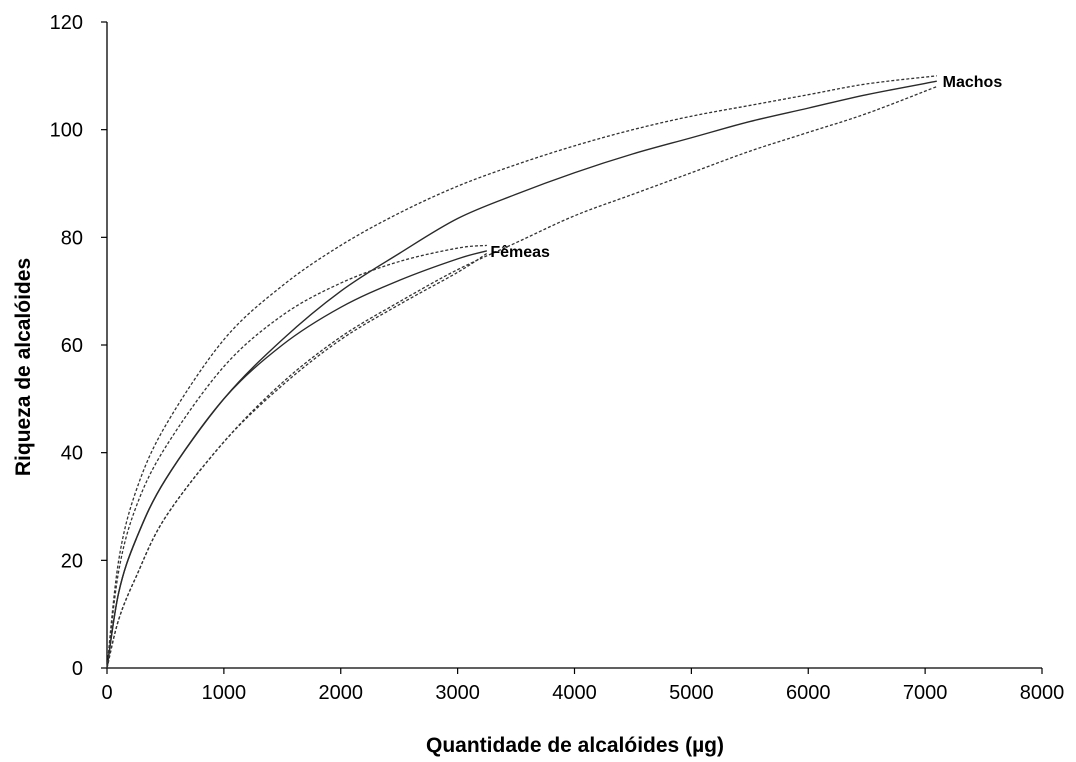  Describe the element at coordinates (925, 693) in the screenshot. I see `x-tick-label: 7000` at that location.